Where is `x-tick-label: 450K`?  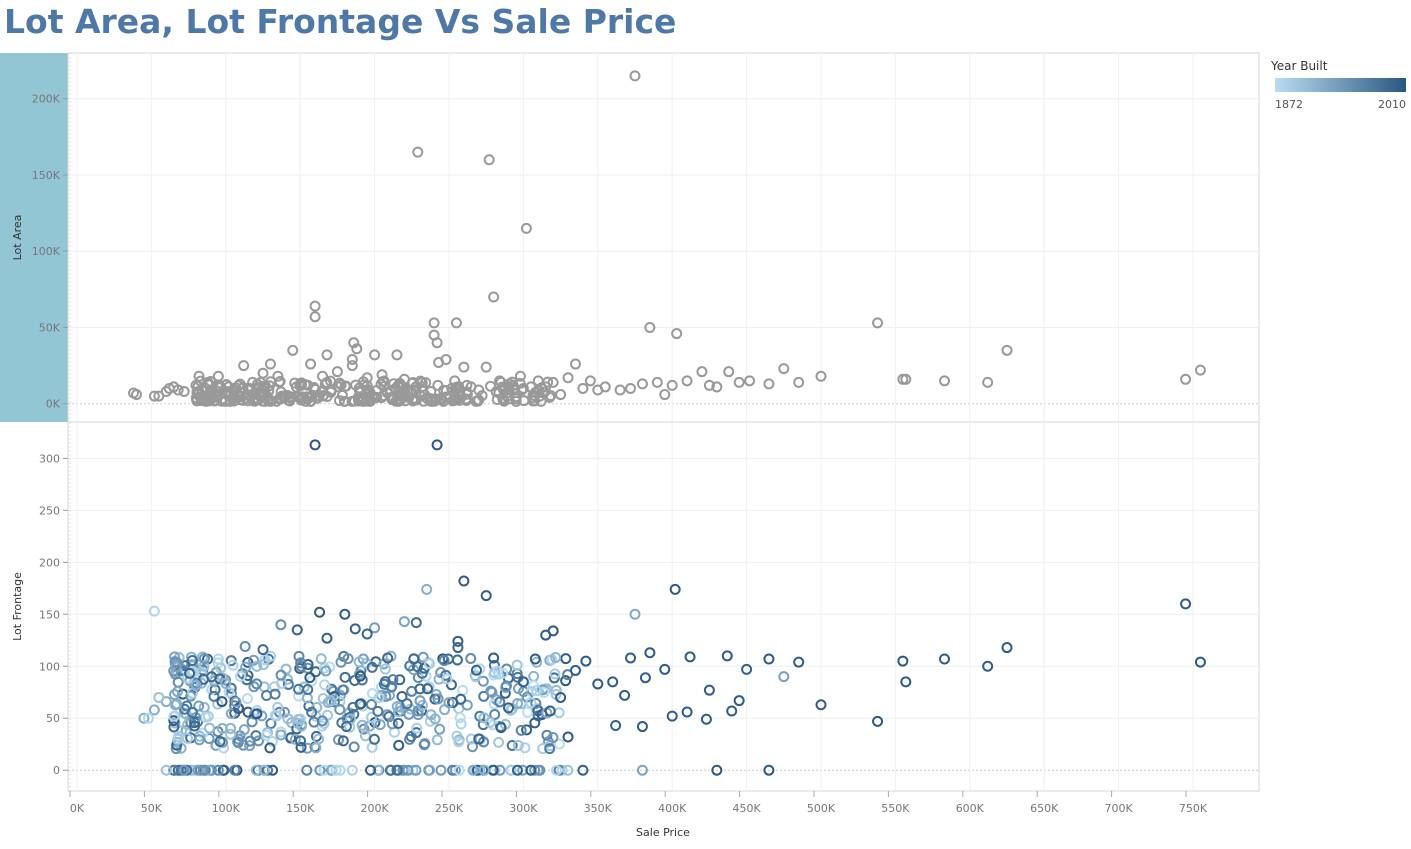
x-tick-label: 450K is located at coordinates (746, 808).